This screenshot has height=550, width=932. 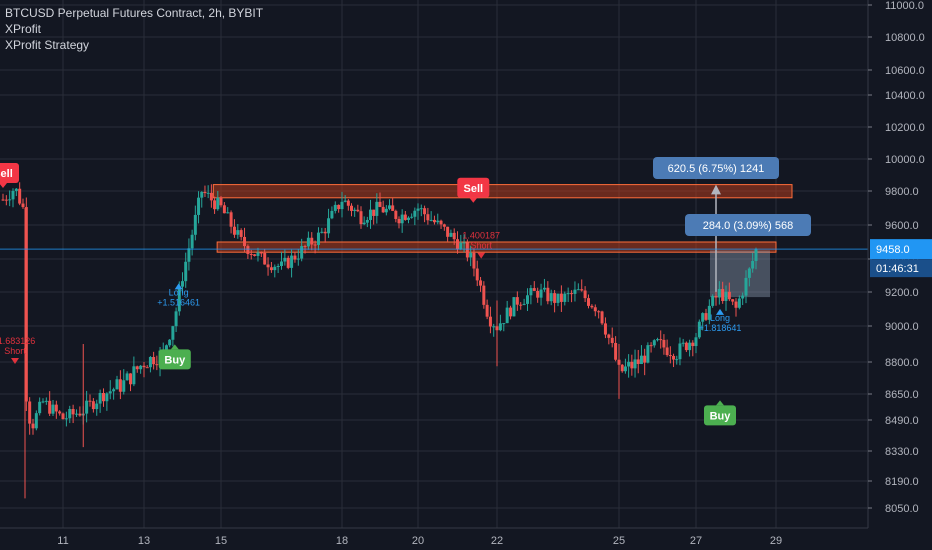 What do you see at coordinates (466, 538) in the screenshot?
I see `time-axis: 11 13 15 18 20 22 25 27 29` at bounding box center [466, 538].